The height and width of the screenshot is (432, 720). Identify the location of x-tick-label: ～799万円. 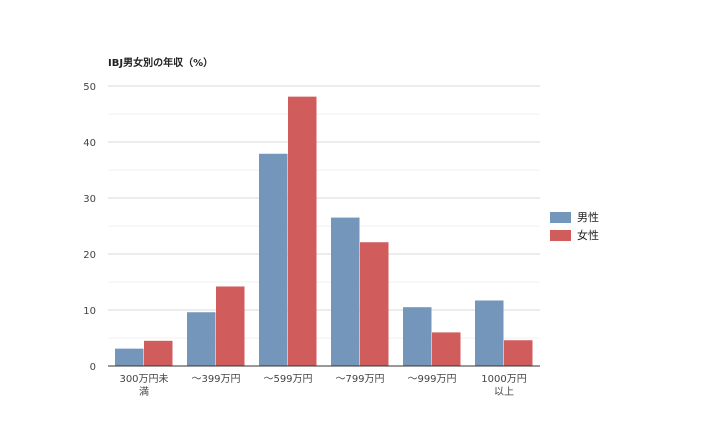
(359, 379).